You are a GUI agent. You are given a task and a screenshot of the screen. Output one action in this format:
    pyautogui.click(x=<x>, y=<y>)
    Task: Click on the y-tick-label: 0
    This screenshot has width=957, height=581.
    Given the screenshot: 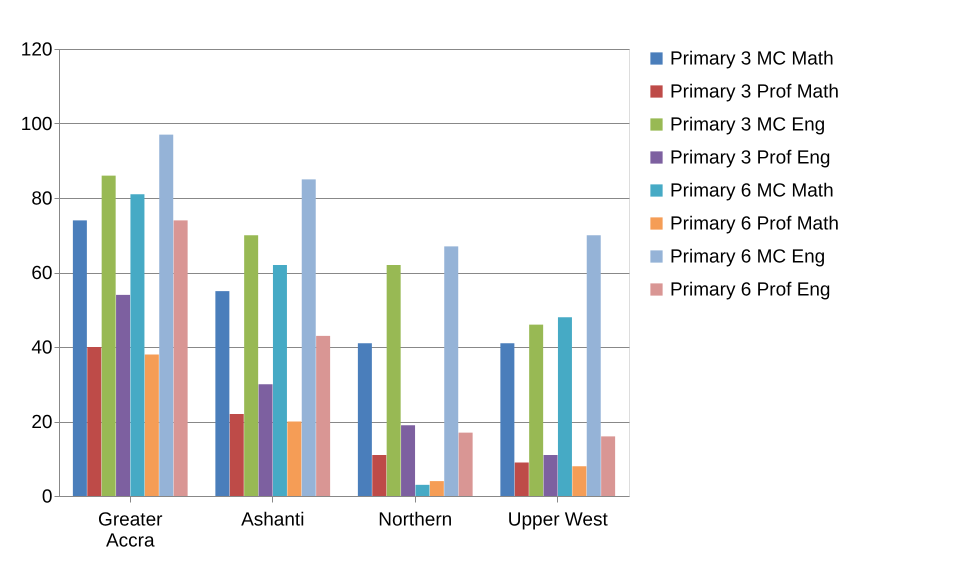 What is the action you would take?
    pyautogui.click(x=47, y=497)
    